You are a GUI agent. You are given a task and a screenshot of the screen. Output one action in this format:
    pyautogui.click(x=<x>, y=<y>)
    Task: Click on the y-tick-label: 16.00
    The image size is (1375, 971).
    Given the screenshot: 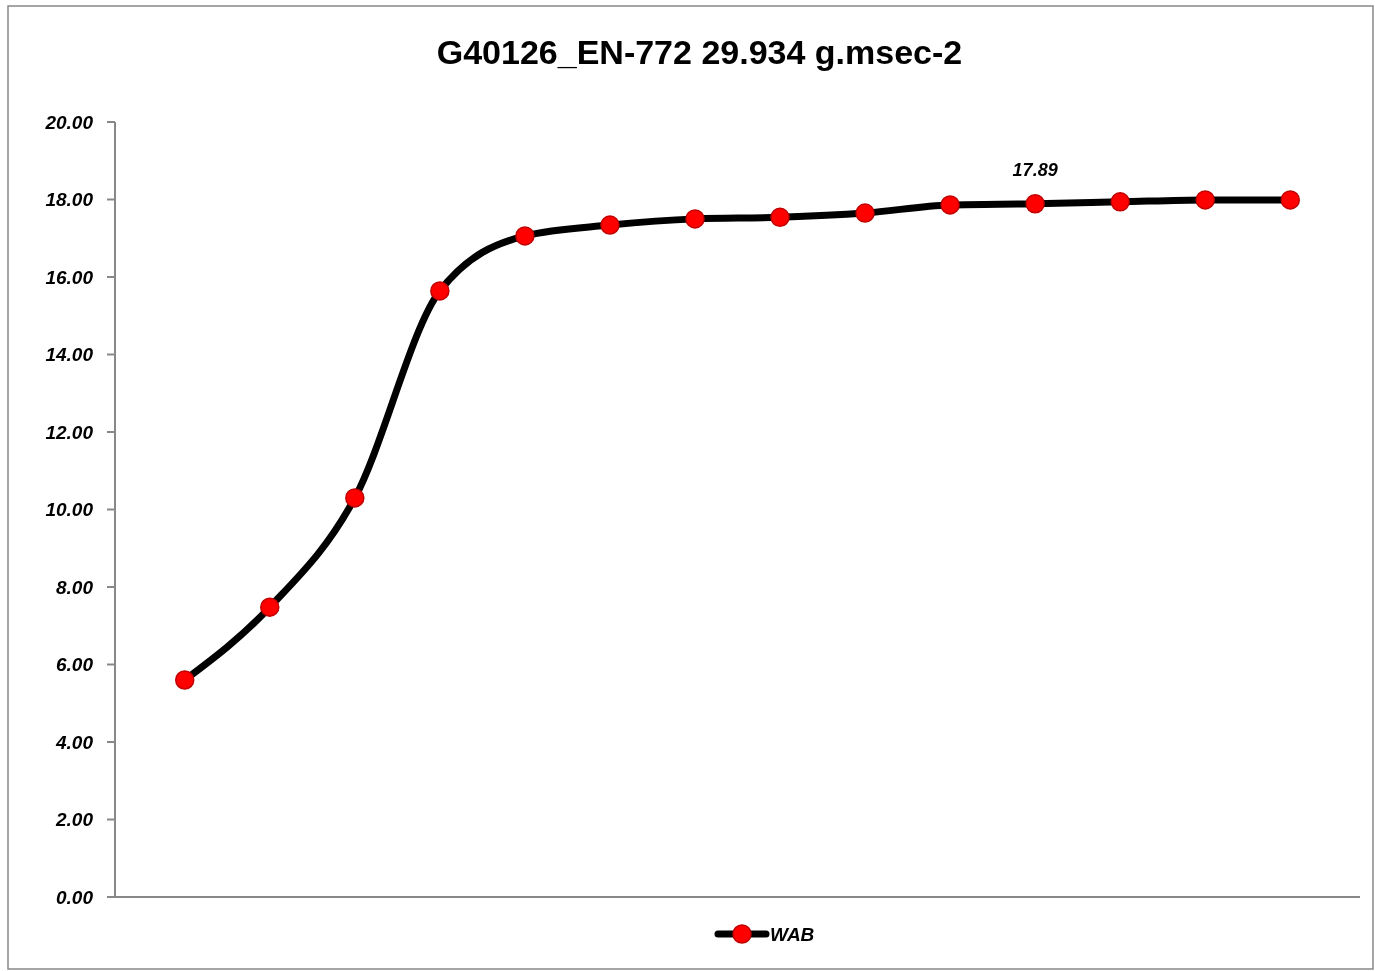 What is the action you would take?
    pyautogui.click(x=69, y=277)
    